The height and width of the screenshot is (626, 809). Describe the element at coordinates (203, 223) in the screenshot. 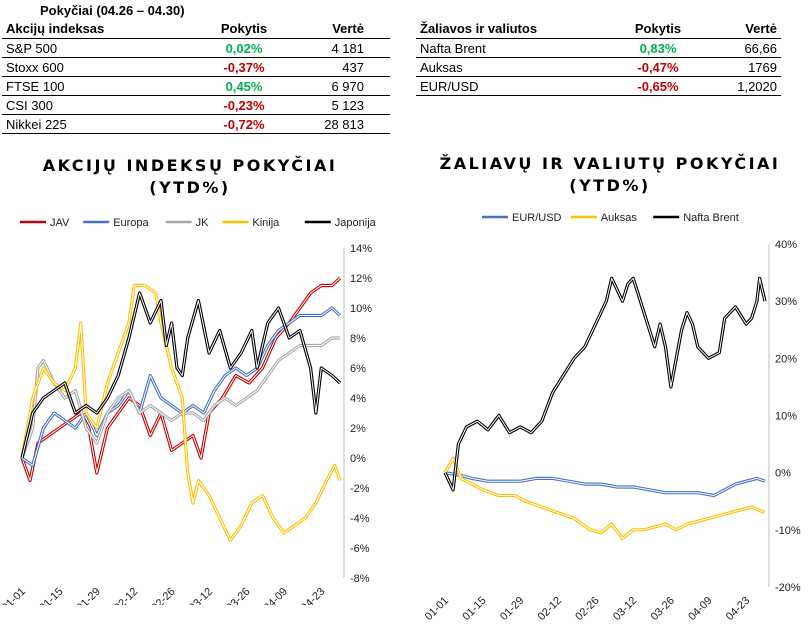

I see `legend-label: JK` at that location.